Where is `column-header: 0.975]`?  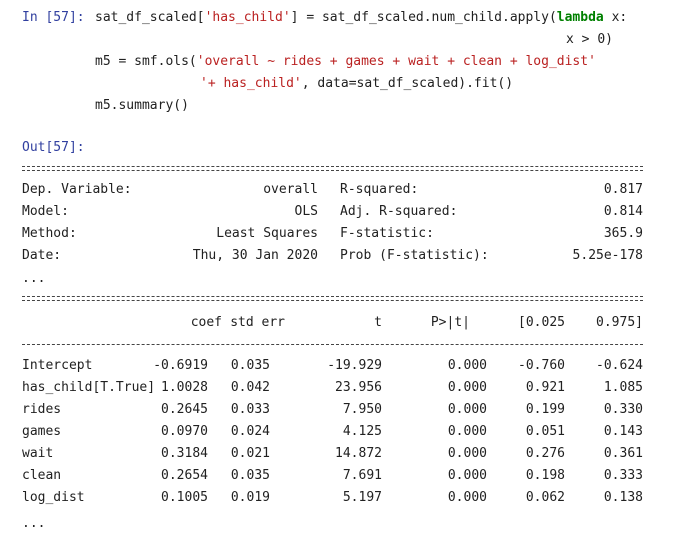 column-header: 0.975] is located at coordinates (619, 322).